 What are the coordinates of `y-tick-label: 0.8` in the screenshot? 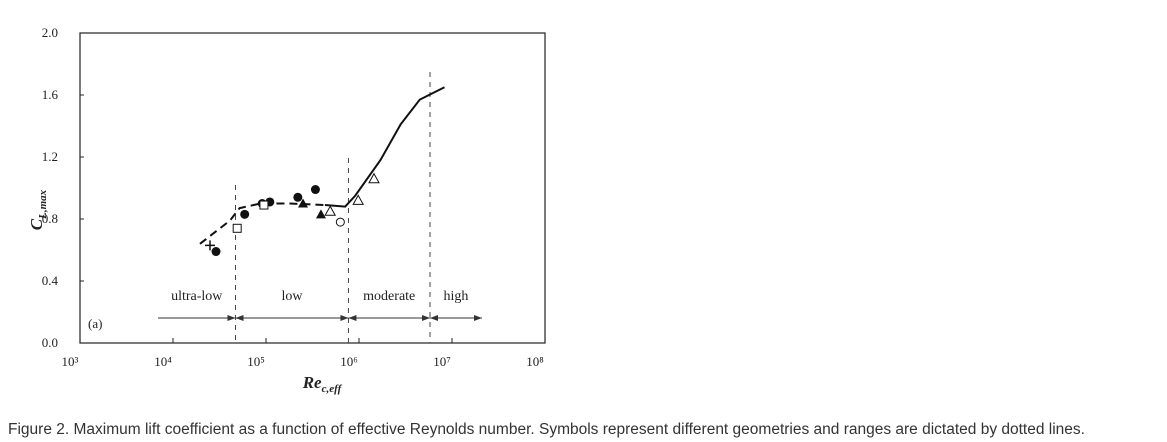 It's located at (50, 218).